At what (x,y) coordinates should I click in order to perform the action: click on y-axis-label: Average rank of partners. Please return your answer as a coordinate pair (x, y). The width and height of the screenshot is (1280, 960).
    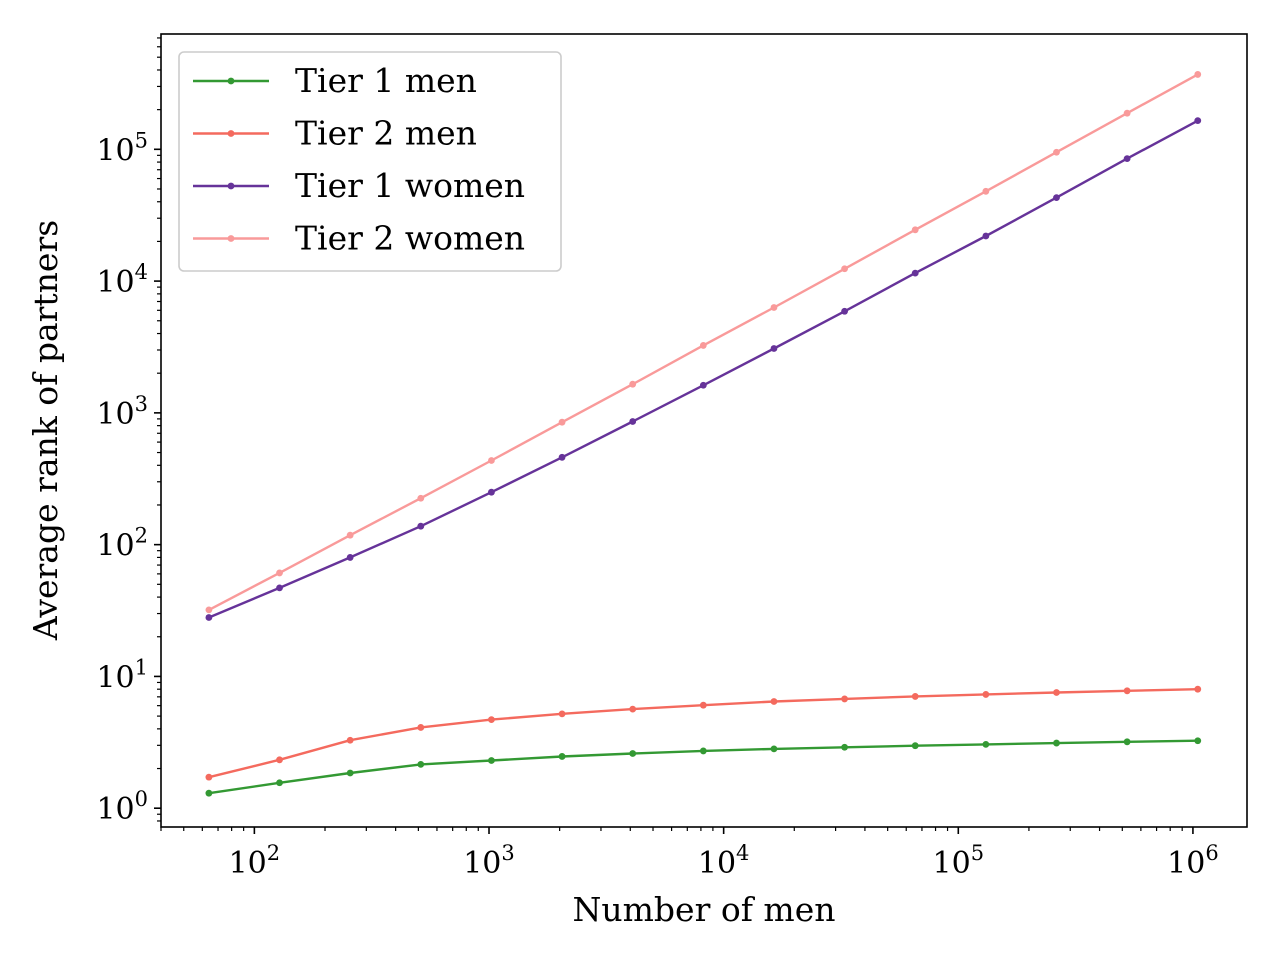
    Looking at the image, I should click on (45, 430).